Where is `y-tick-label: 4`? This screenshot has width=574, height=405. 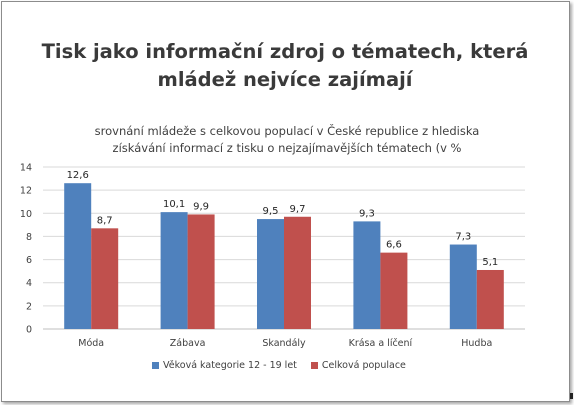 y-tick-label: 4 is located at coordinates (29, 283).